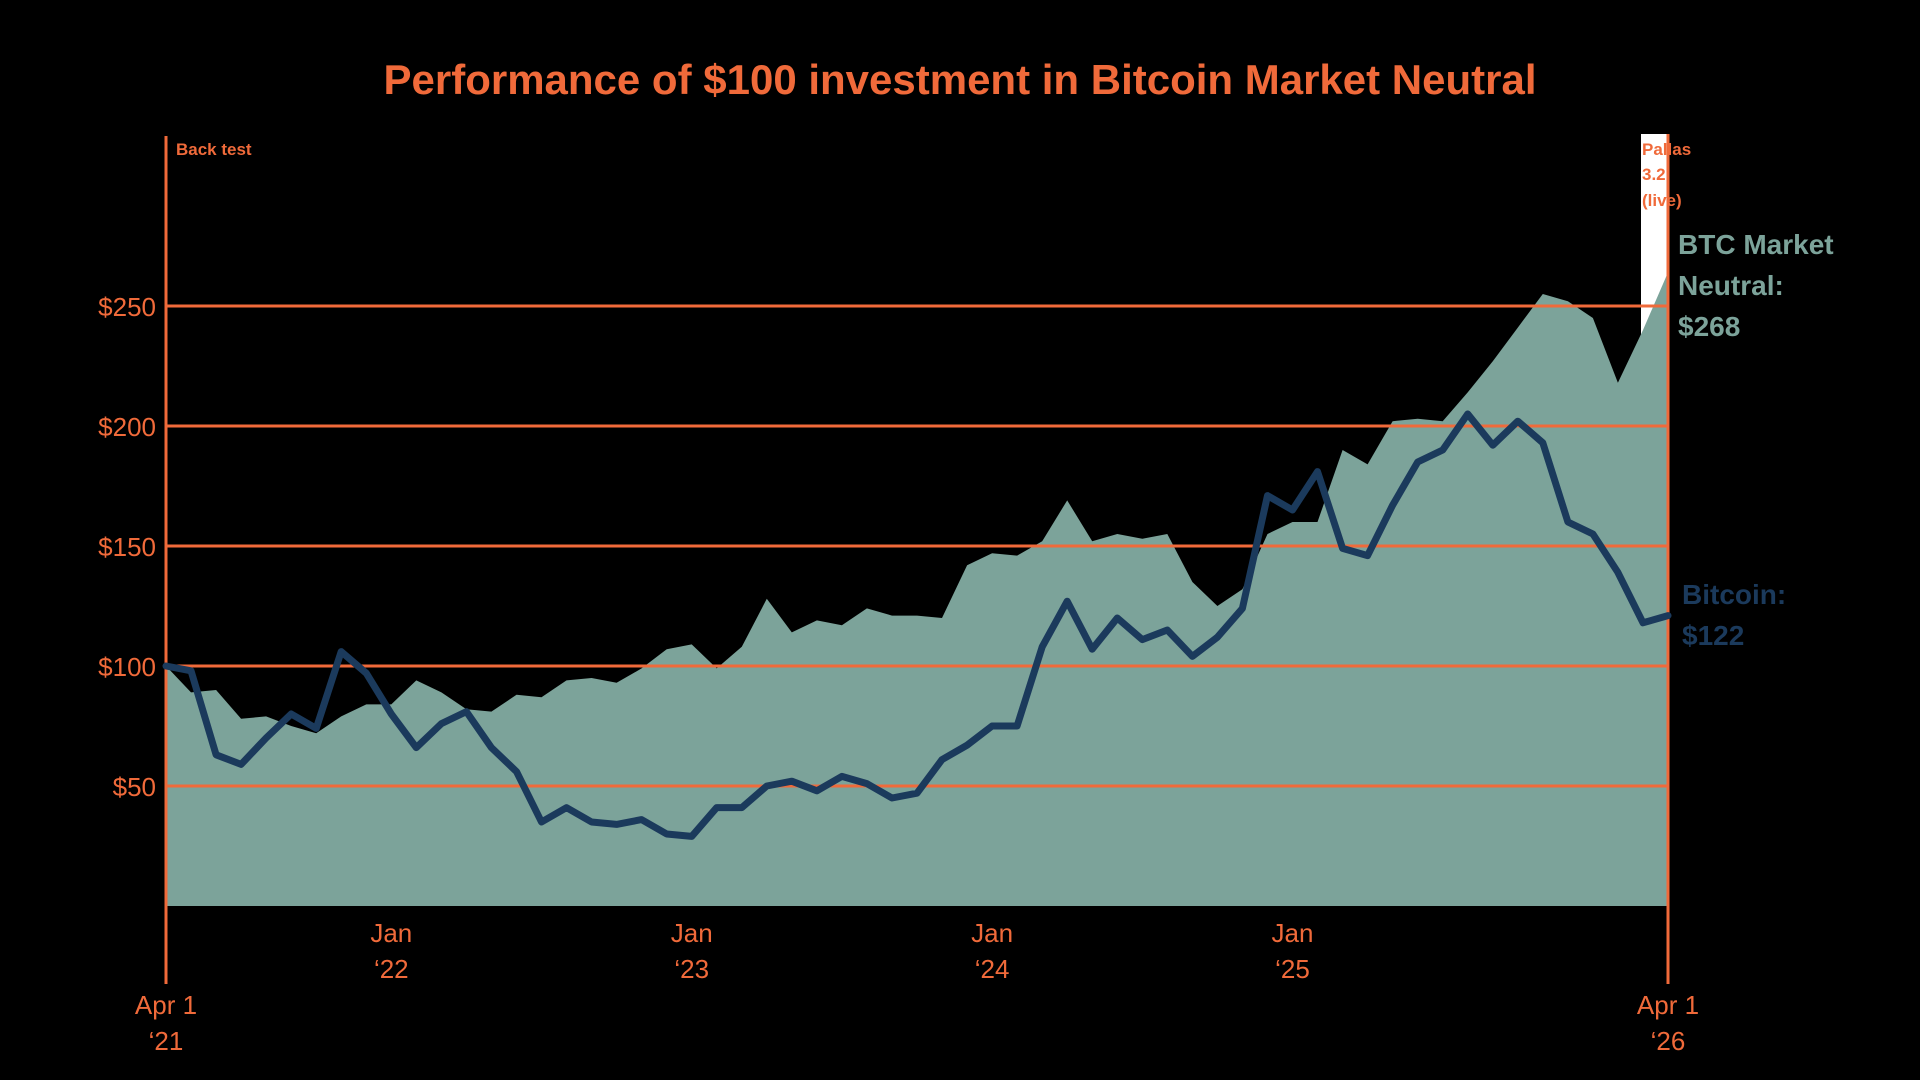  I want to click on x-tick-label: ‘26, so click(1668, 1041).